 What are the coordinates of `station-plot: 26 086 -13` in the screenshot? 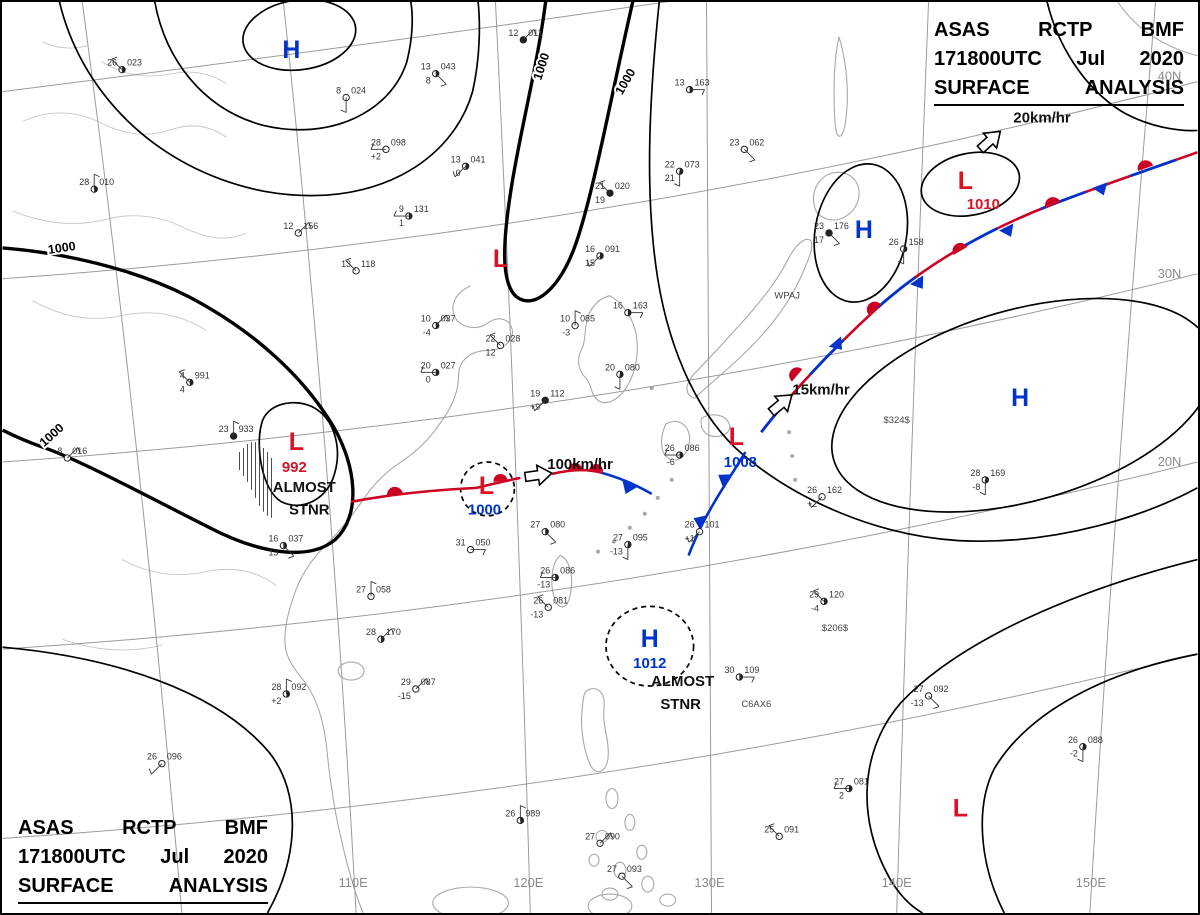 It's located at (556, 577).